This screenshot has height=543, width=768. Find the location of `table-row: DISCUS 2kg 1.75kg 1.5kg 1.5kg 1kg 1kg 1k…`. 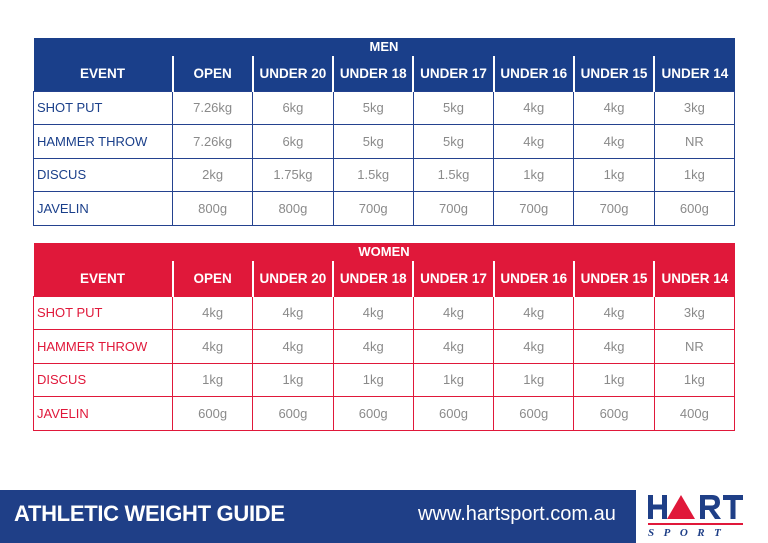

table-row: DISCUS 2kg 1.75kg 1.5kg 1.5kg 1kg 1kg 1k… is located at coordinates (384, 174).